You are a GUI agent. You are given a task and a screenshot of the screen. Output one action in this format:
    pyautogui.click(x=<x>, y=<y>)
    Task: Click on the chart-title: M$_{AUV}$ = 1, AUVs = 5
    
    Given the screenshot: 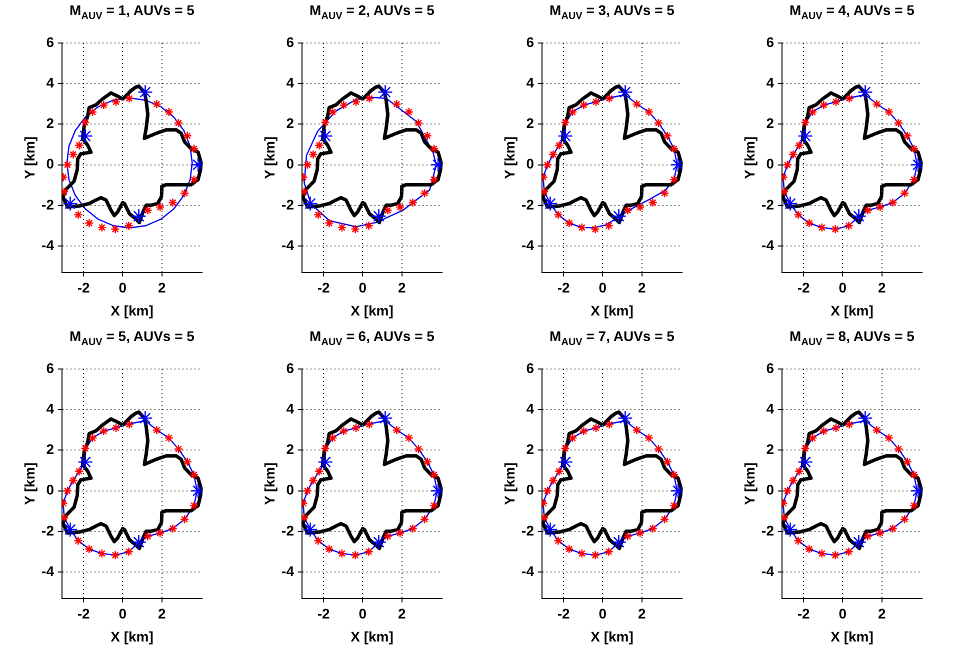 What is the action you would take?
    pyautogui.click(x=132, y=12)
    